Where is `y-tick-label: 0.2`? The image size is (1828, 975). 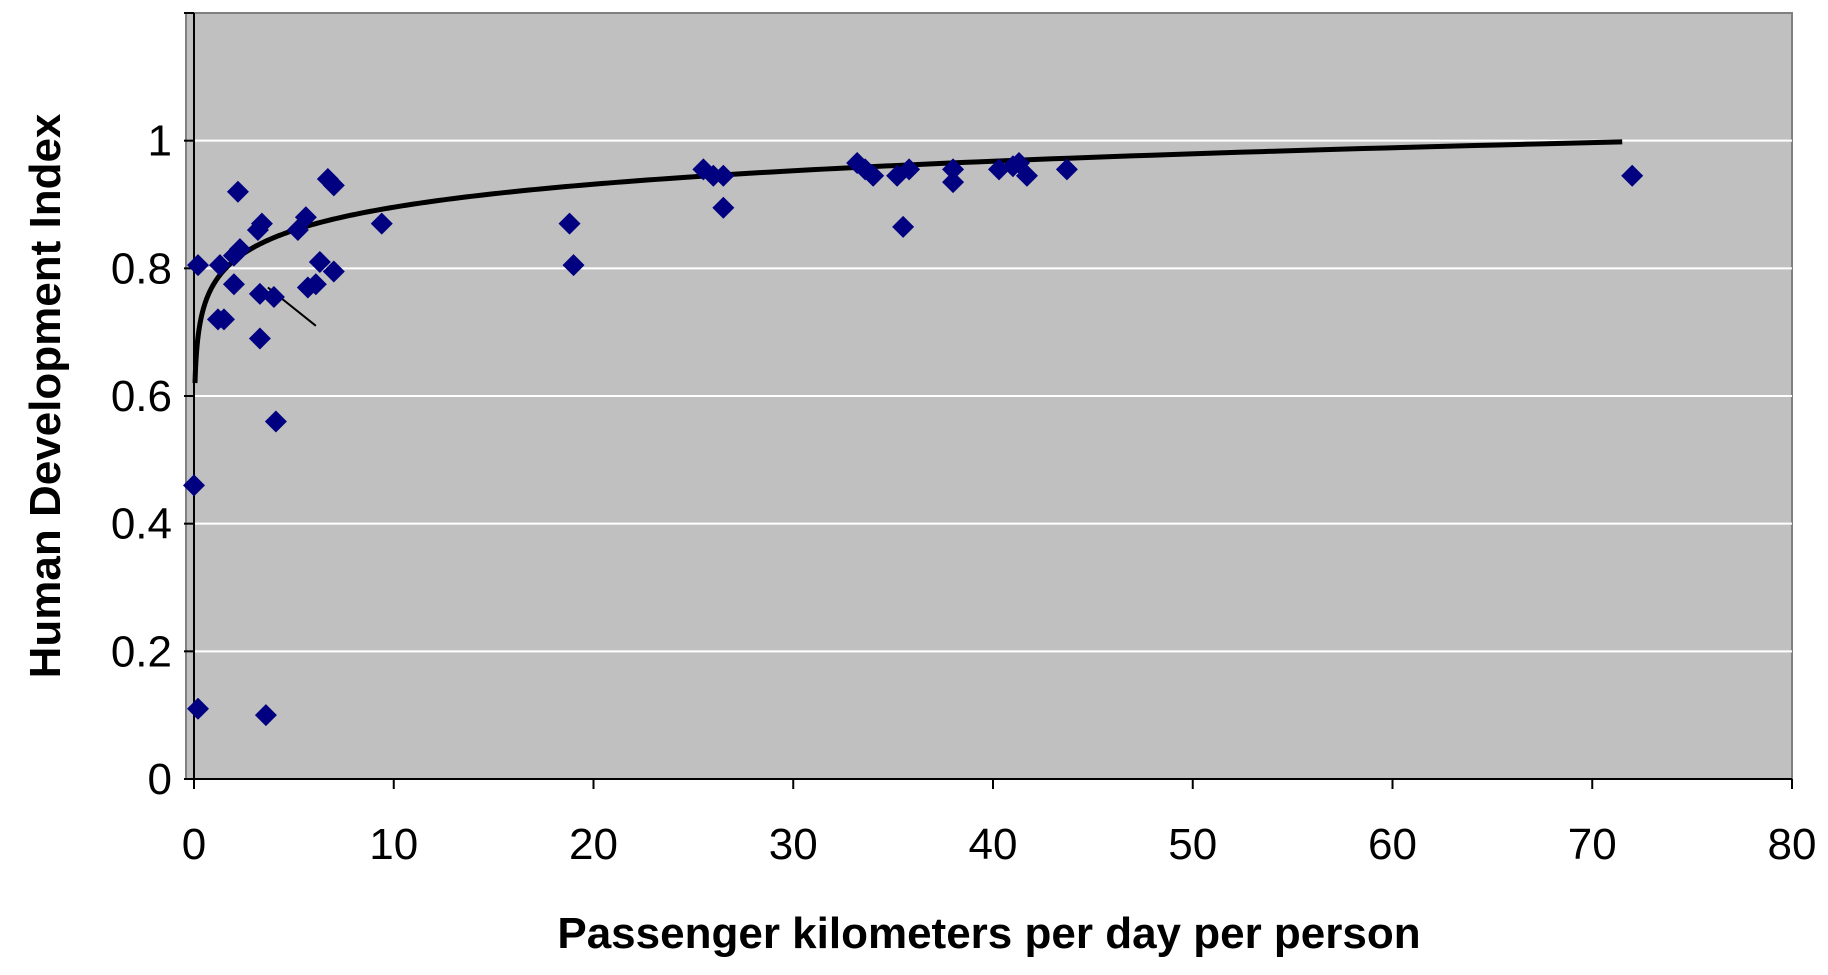 y-tick-label: 0.2 is located at coordinates (141, 651).